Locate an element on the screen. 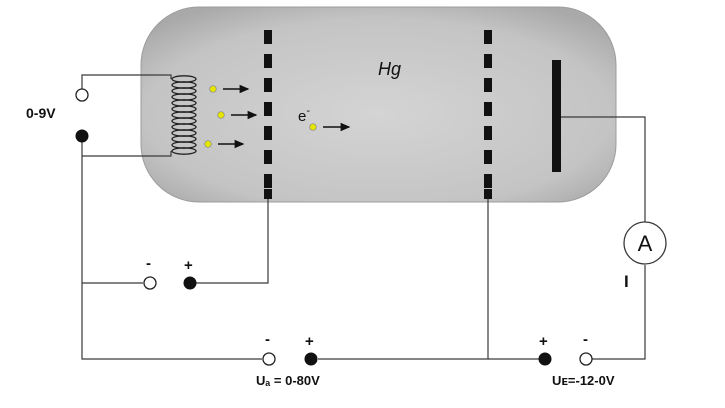  electrons is located at coordinates (277, 116).